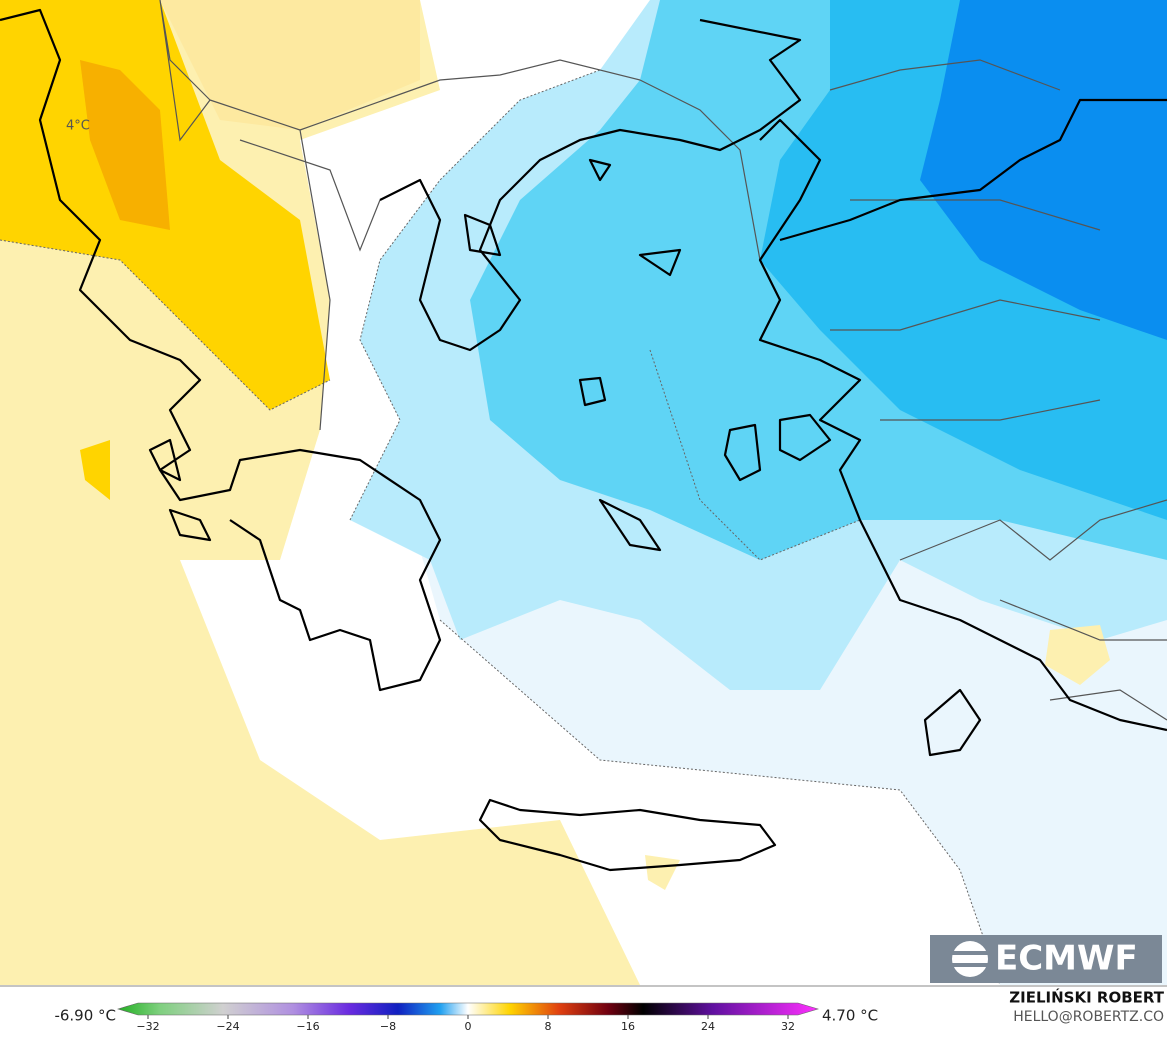 This screenshot has width=1167, height=1039. What do you see at coordinates (1066, 959) in the screenshot?
I see `logo-text: ECMWF` at bounding box center [1066, 959].